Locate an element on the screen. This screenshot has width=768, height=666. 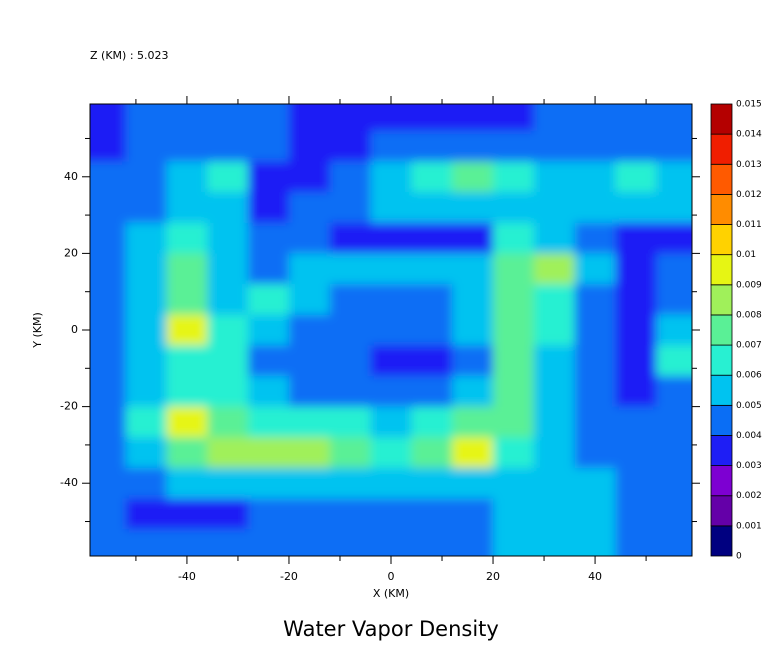
y-tick-label: -20 is located at coordinates (69, 406).